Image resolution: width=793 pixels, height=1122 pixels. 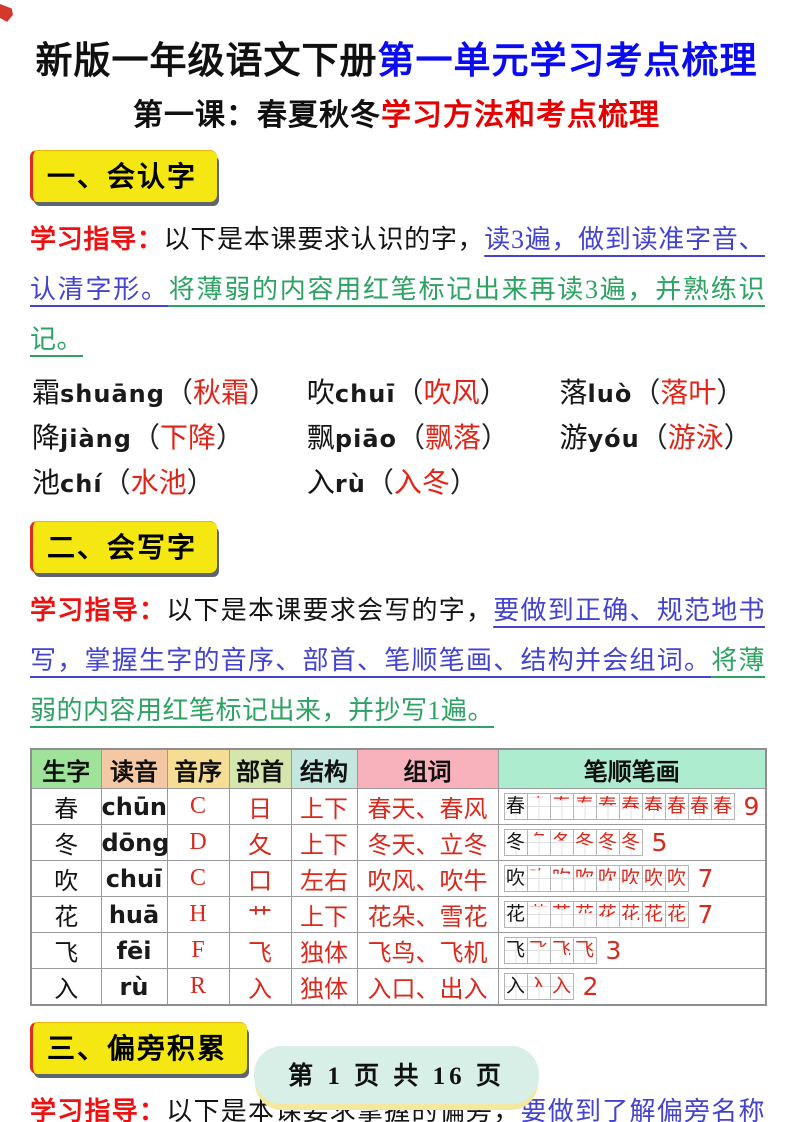 What do you see at coordinates (366, 438) in the screenshot?
I see `word-pinyin: piāo` at bounding box center [366, 438].